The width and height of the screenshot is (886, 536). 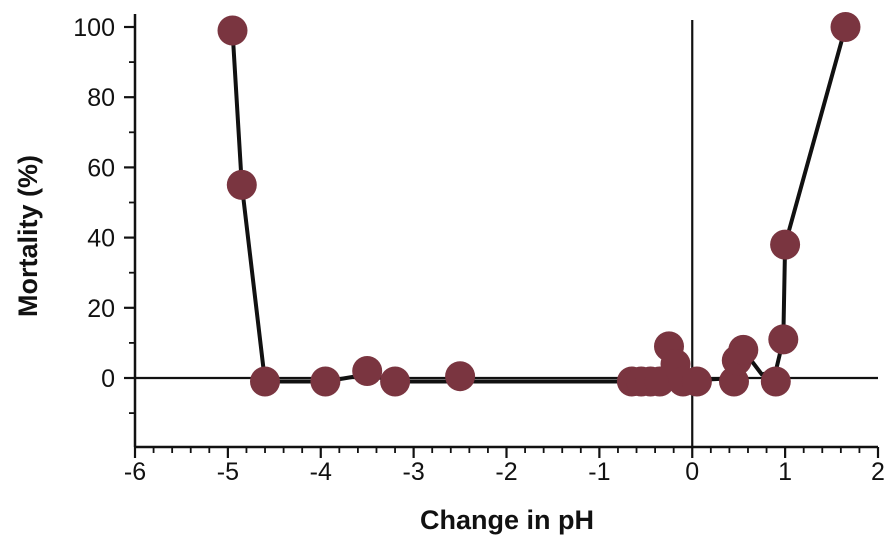 What do you see at coordinates (599, 472) in the screenshot?
I see `x-tick-label: -1` at bounding box center [599, 472].